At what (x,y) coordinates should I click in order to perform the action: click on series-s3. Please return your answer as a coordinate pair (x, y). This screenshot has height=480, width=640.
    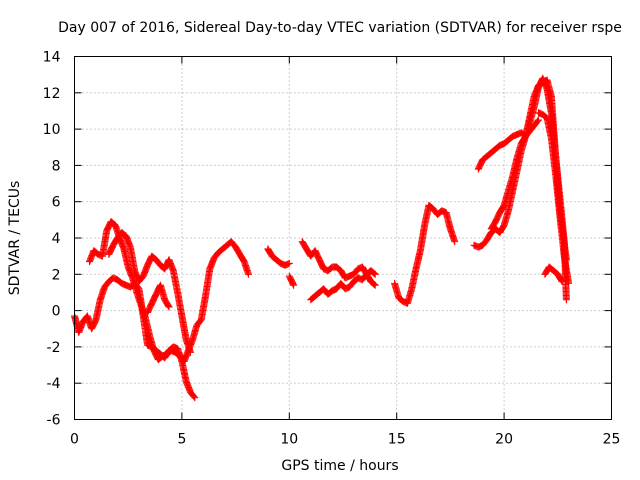
    Looking at the image, I should click on (149, 292).